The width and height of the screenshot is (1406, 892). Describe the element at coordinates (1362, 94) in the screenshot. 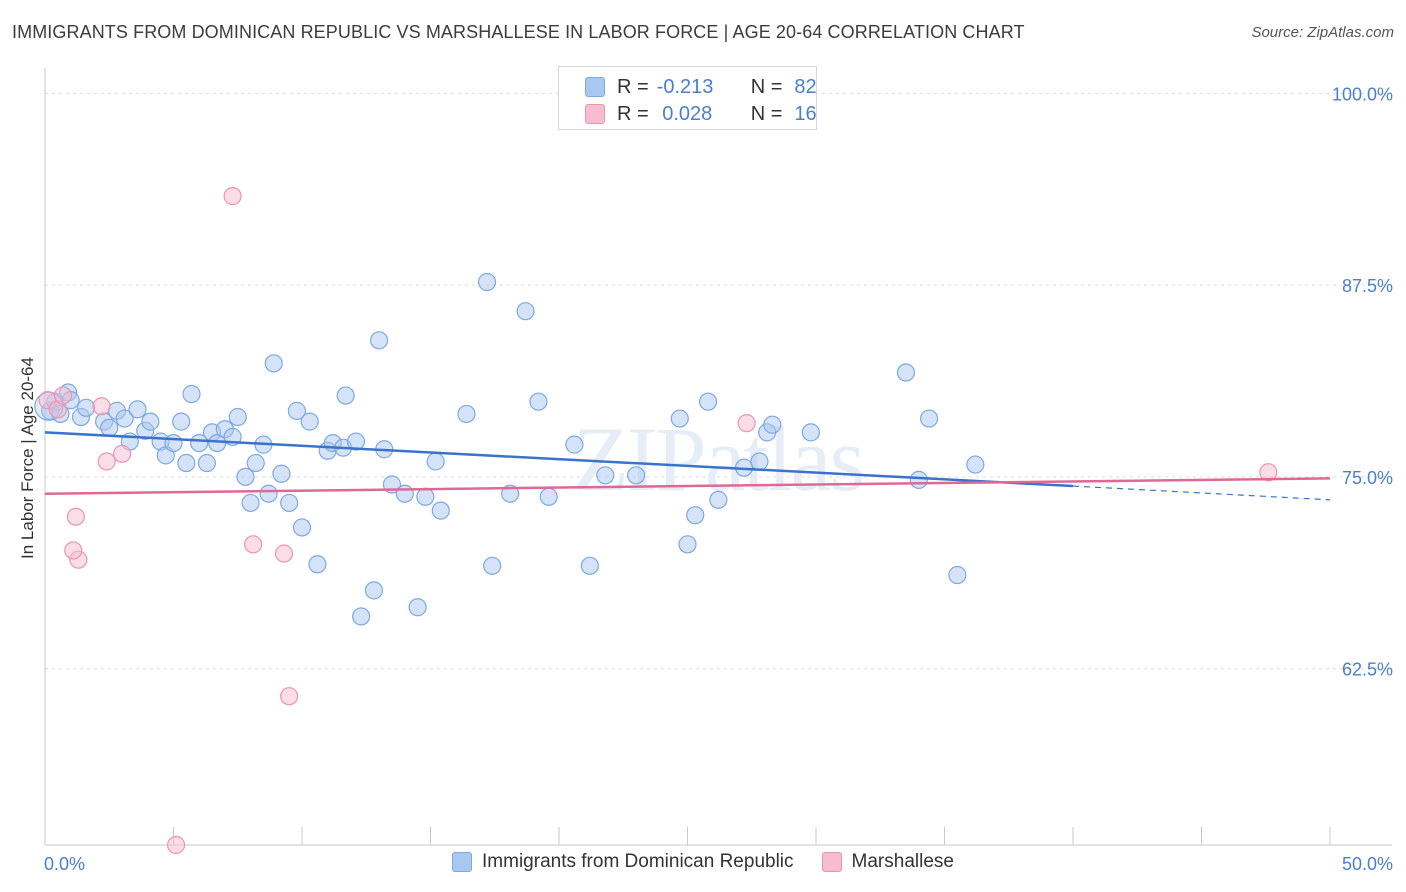

I see `y-tick-label: 100.0%` at that location.